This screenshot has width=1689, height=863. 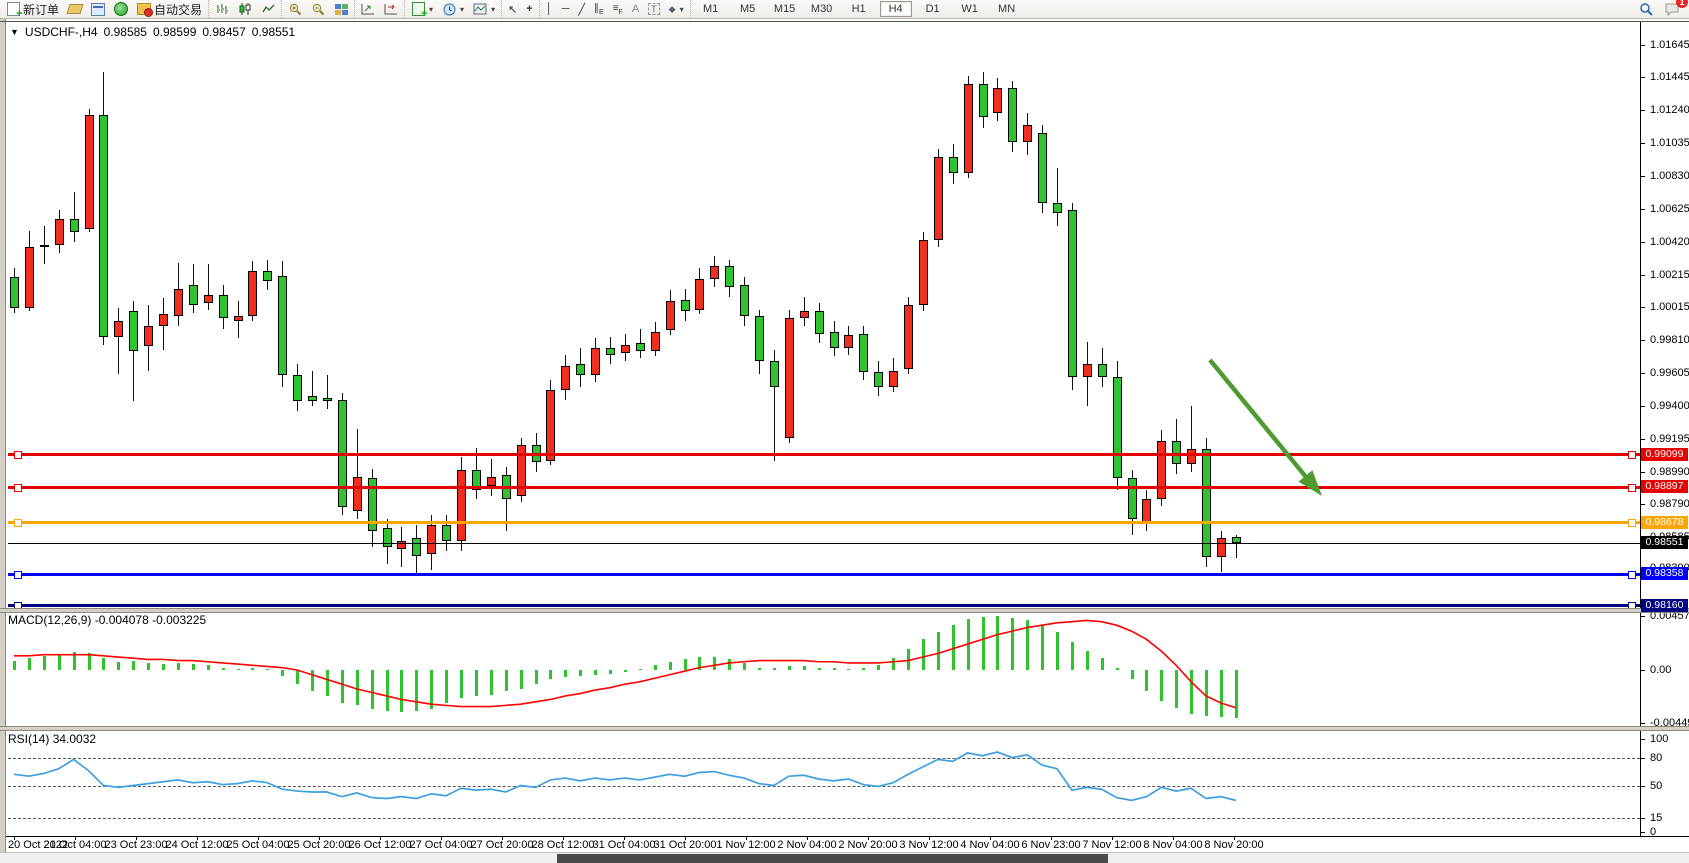 What do you see at coordinates (824, 487) in the screenshot?
I see `horizontal-level-line-0.98897` at bounding box center [824, 487].